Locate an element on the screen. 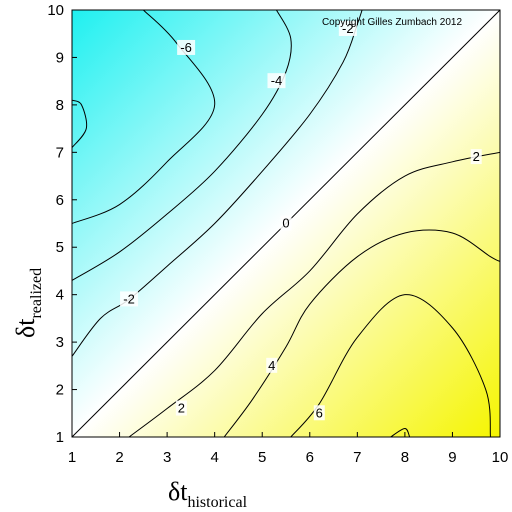 This screenshot has width=512, height=512. y-axis: 1 2 3 4 5 6 7 8 9 10 is located at coordinates (62, 224).